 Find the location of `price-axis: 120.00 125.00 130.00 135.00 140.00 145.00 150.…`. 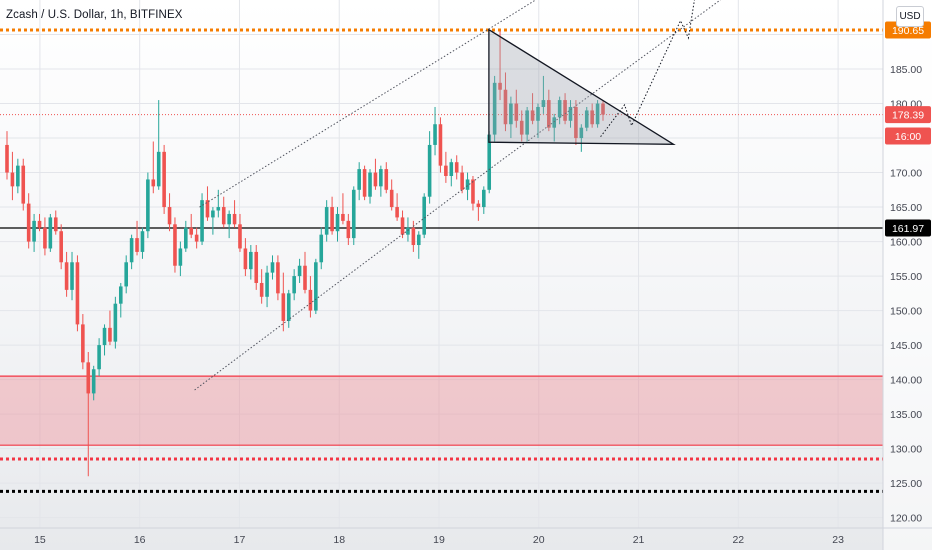

price-axis: 120.00 125.00 130.00 135.00 140.00 145.00 150.… is located at coordinates (907, 275).